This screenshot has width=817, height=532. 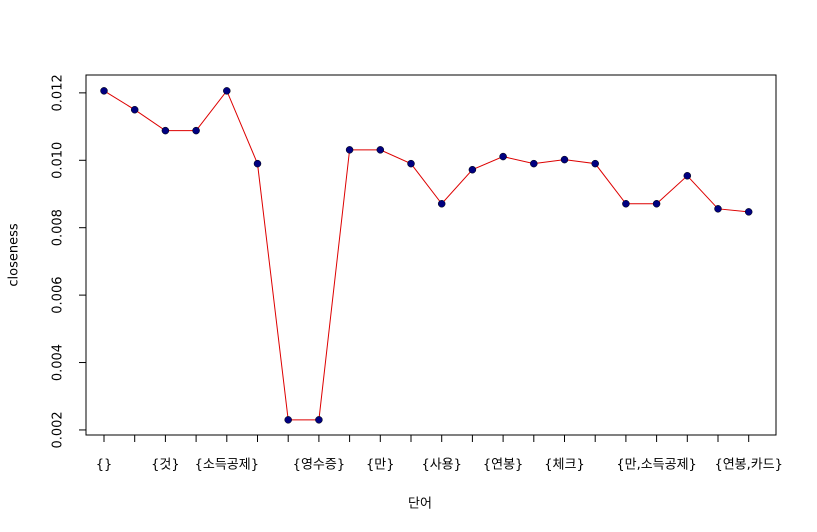 I want to click on y-tick-label: 0.002, so click(x=58, y=429).